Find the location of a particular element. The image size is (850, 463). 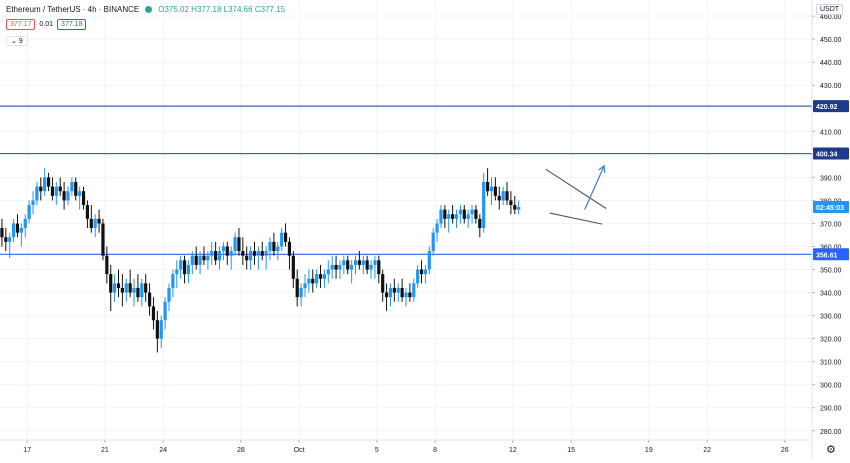

trendline-lower is located at coordinates (576, 218).